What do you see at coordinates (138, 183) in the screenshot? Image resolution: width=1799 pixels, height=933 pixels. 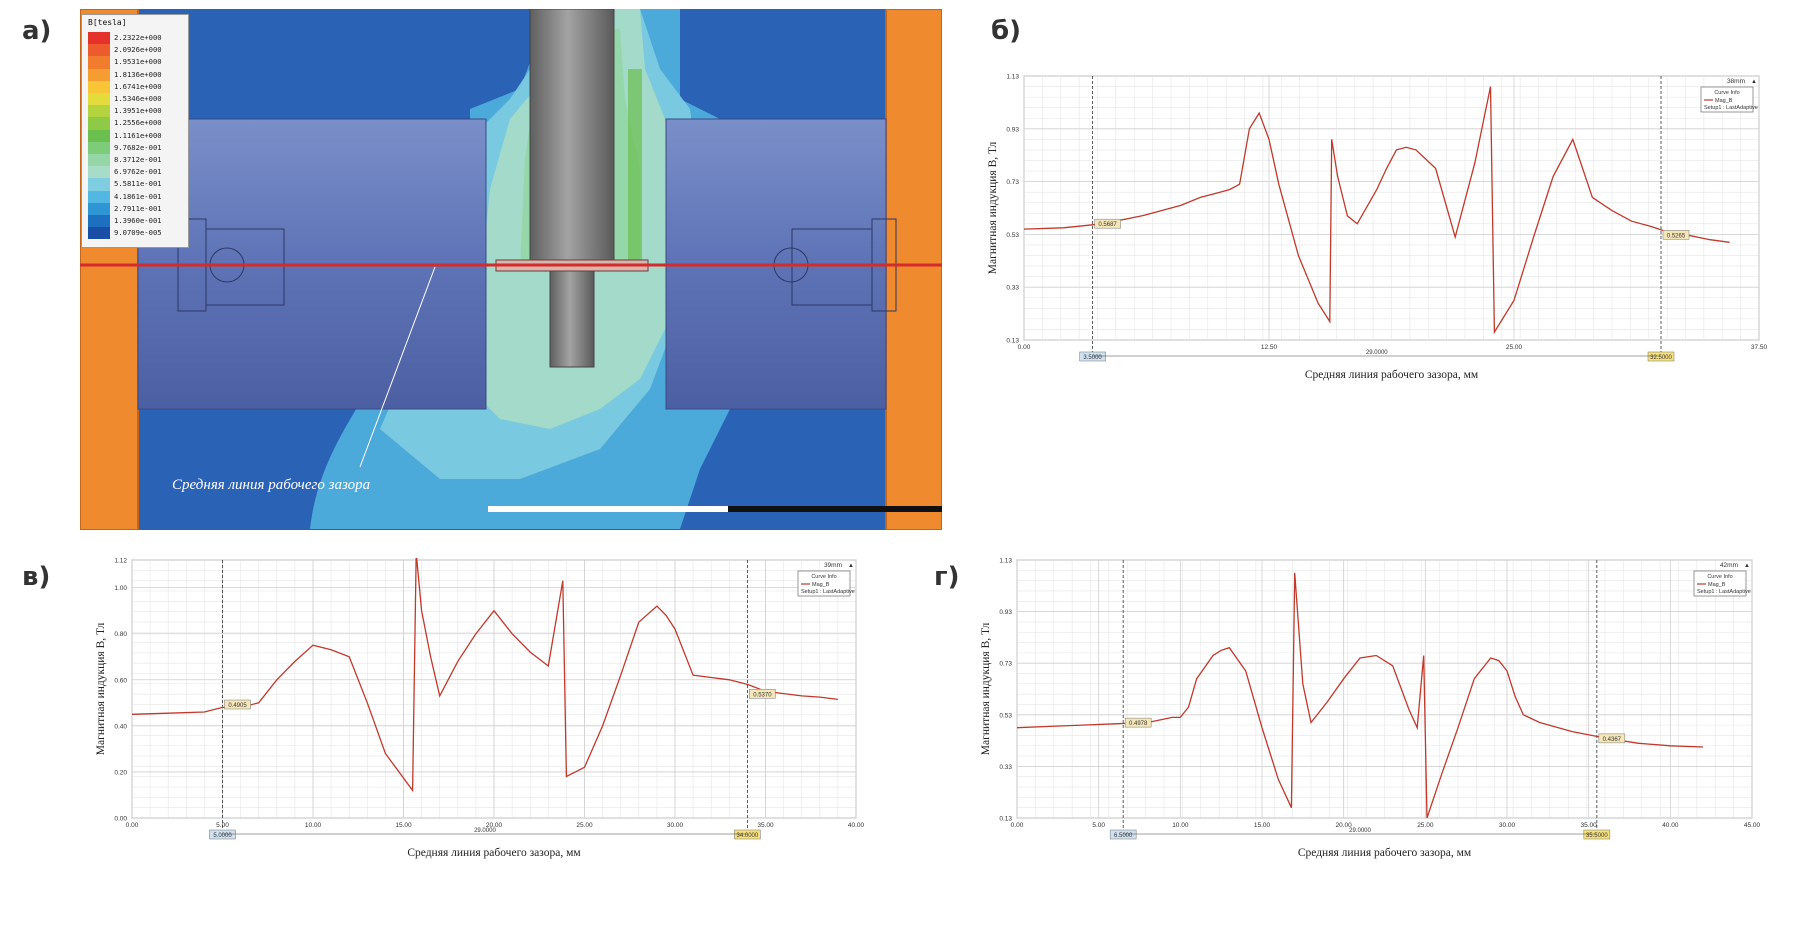 I see `legend-value: 5.5811e-001` at bounding box center [138, 183].